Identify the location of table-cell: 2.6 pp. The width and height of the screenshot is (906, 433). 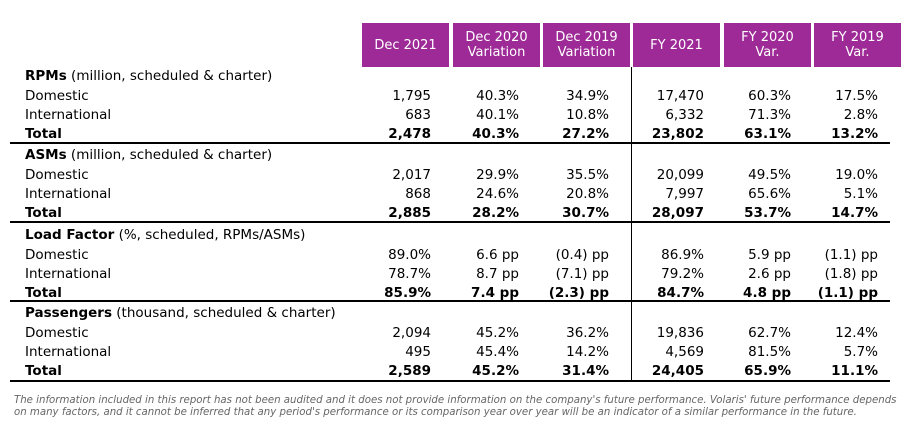
(769, 274).